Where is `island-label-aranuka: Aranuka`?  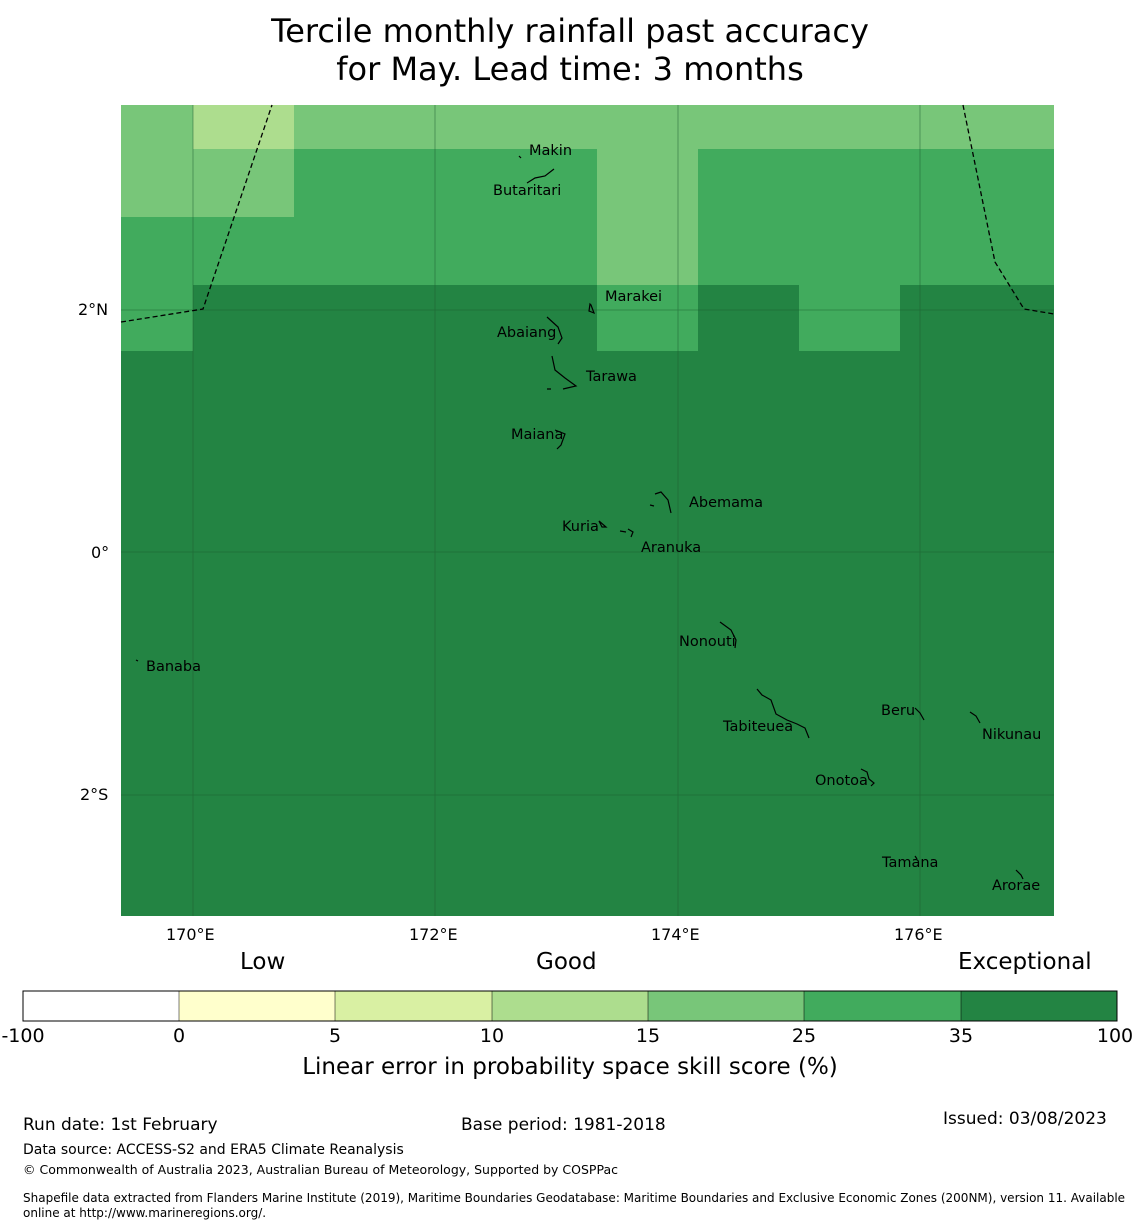 island-label-aranuka: Aranuka is located at coordinates (671, 548).